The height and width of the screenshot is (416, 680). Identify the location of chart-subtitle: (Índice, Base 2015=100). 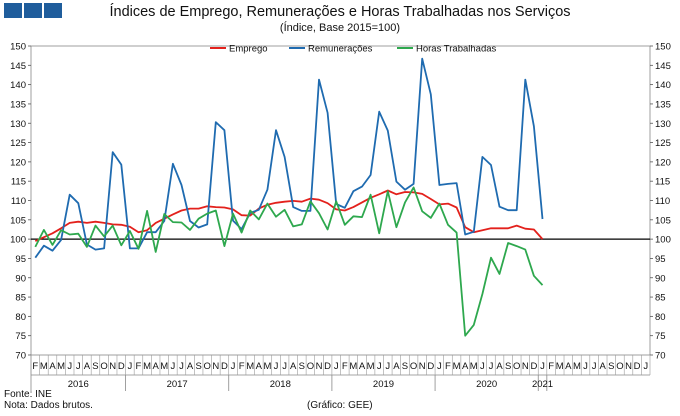
(340, 28).